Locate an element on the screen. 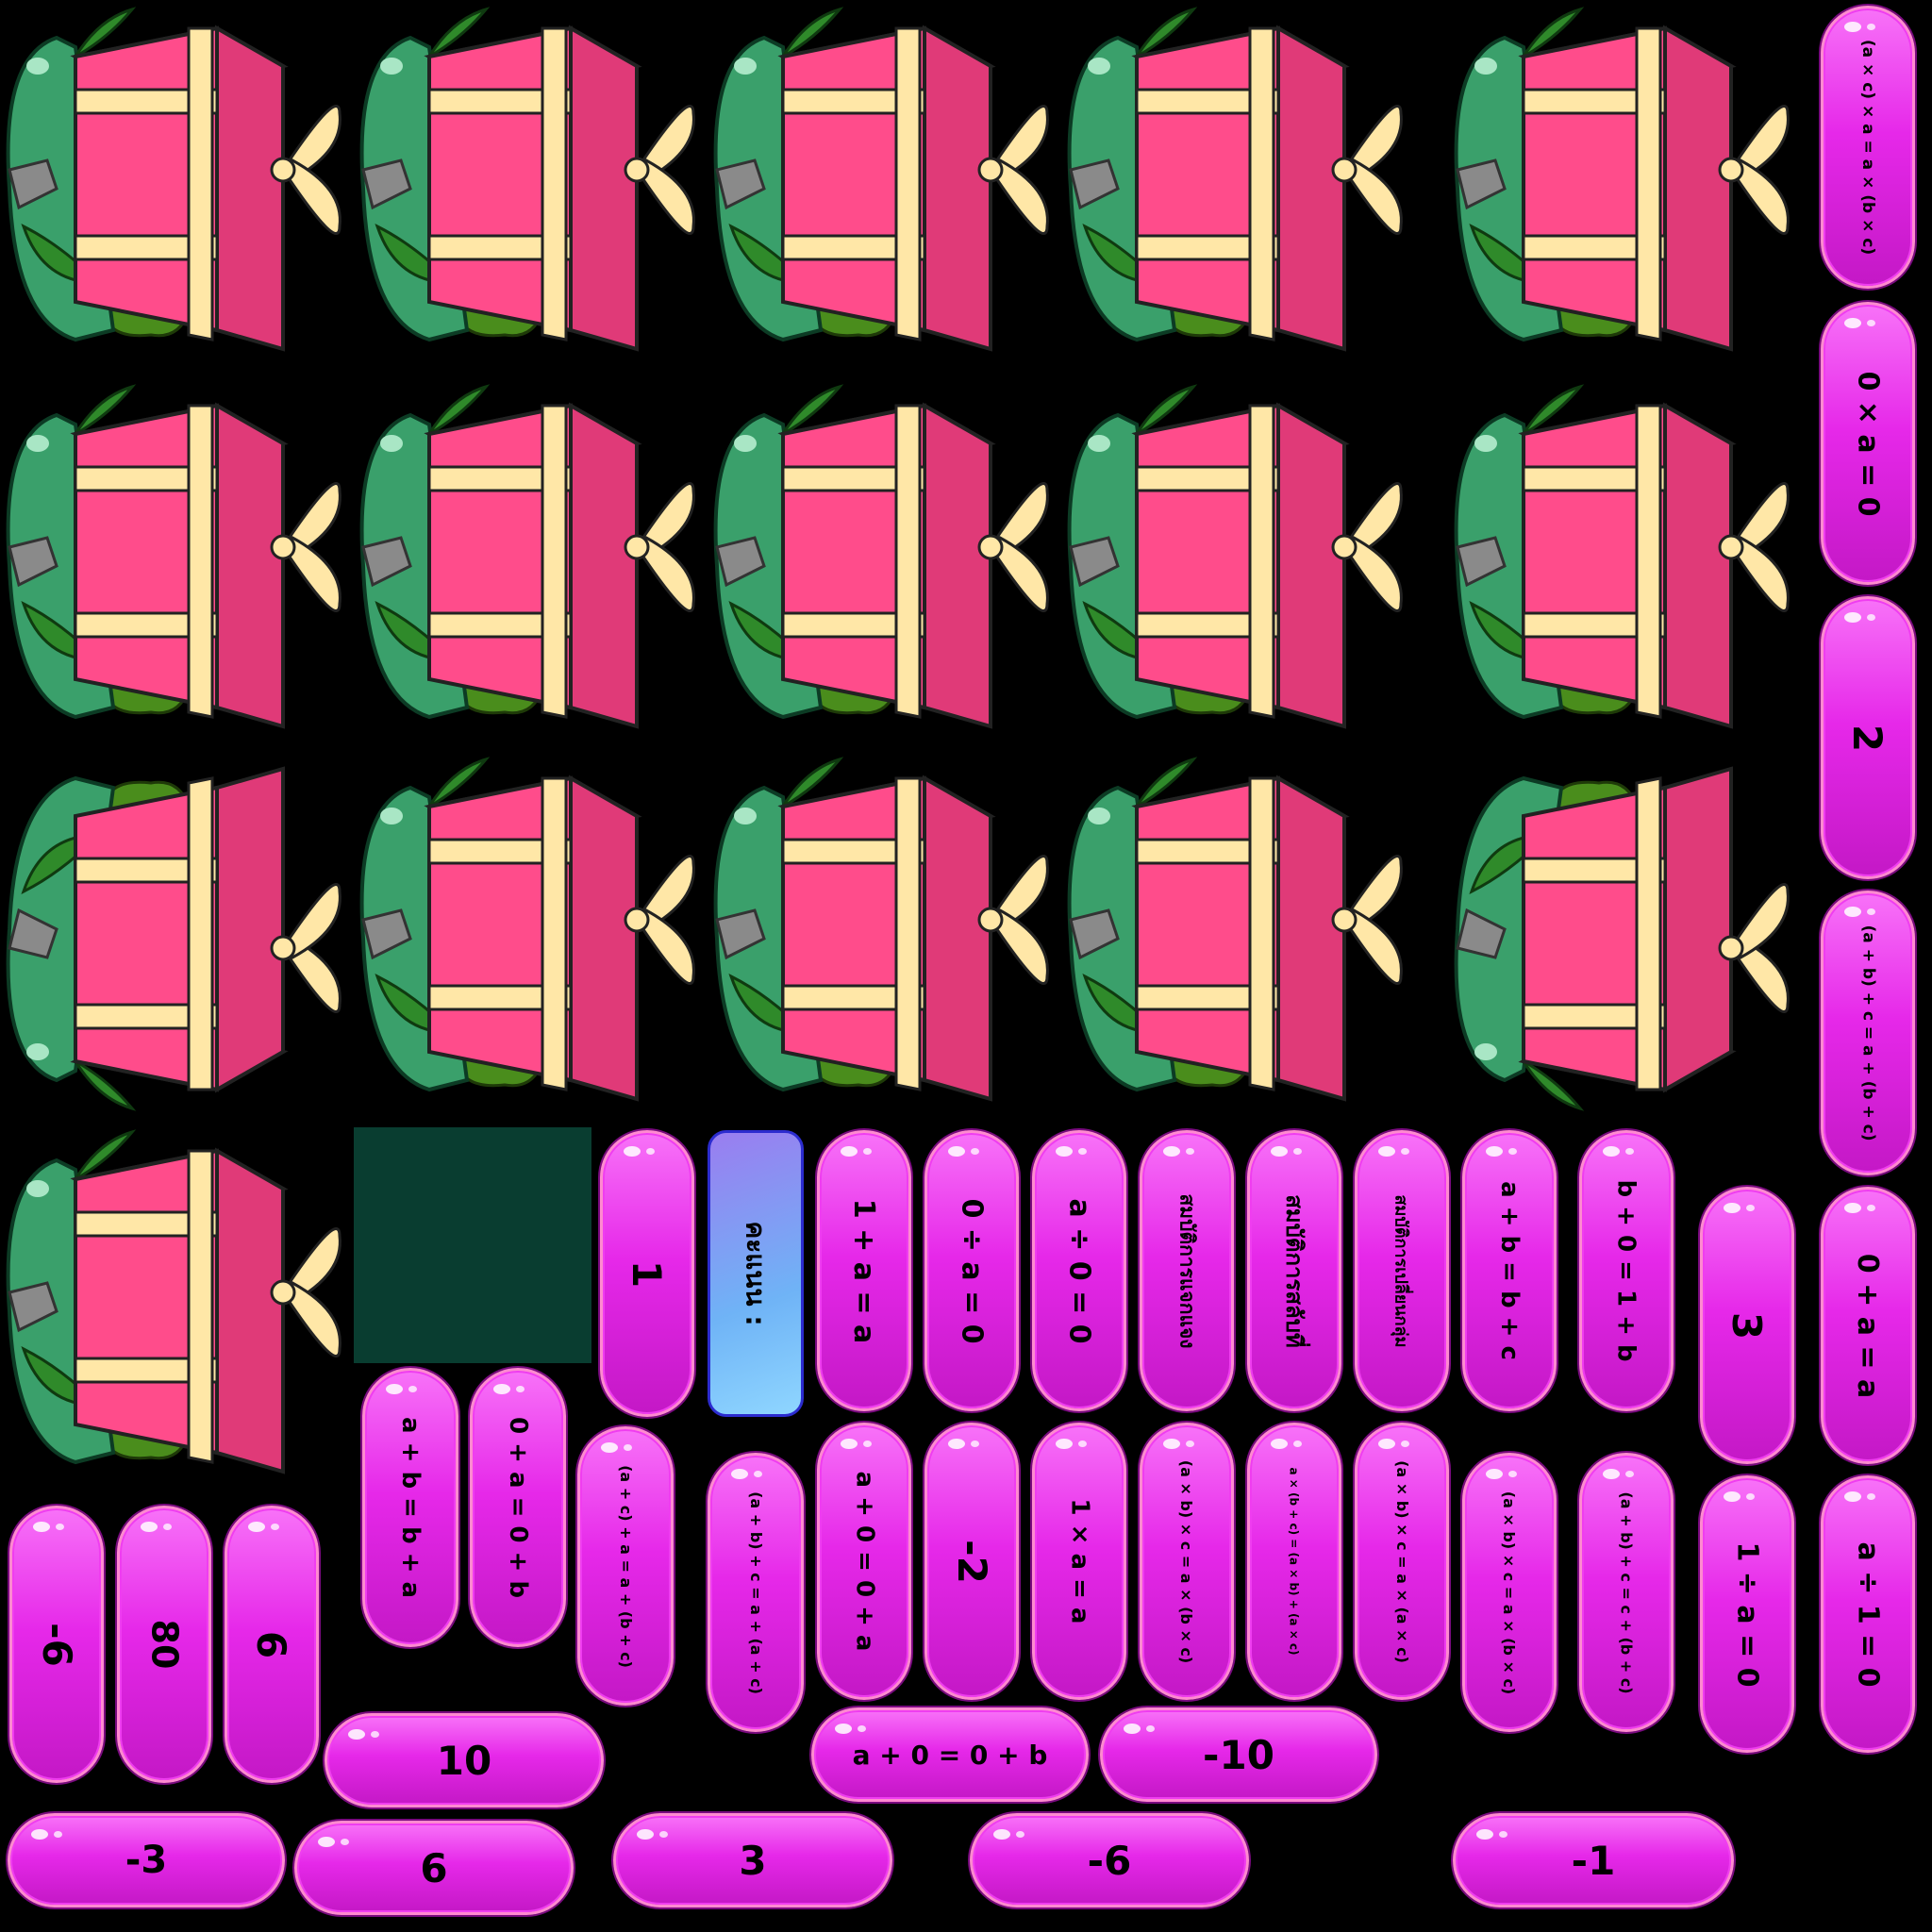 The image size is (1932, 1932). answer-tile: (a + c) + a = a + (b + c) is located at coordinates (626, 1566).